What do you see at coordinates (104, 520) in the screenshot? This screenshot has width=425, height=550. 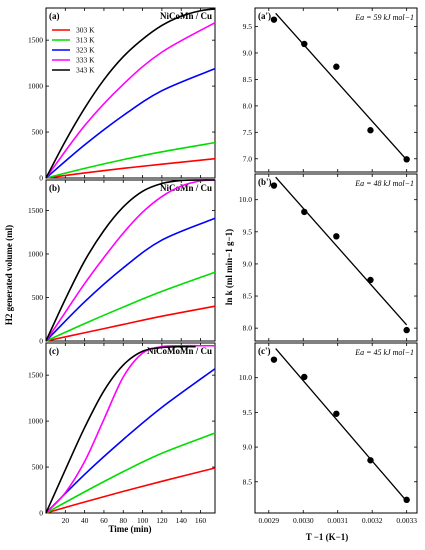 I see `x-tick-label: 60` at bounding box center [104, 520].